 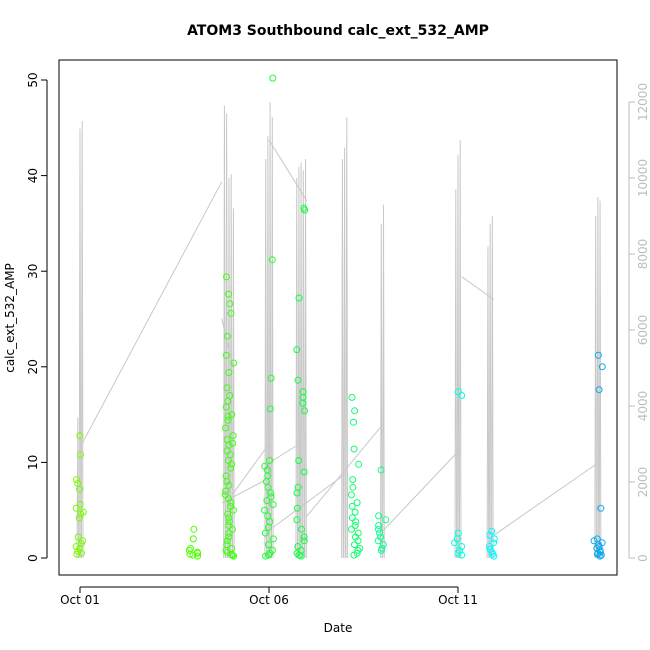 What do you see at coordinates (643, 482) in the screenshot?
I see `y2-tick-label: 2000` at bounding box center [643, 482].